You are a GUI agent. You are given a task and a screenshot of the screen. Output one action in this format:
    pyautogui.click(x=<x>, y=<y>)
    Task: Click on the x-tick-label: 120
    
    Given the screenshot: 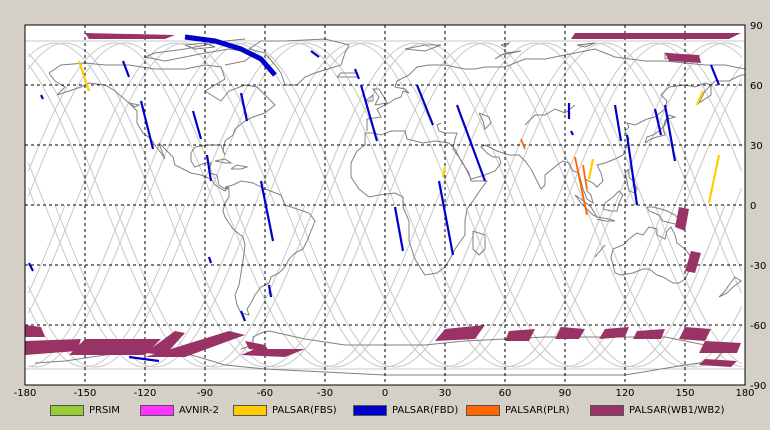 What is the action you would take?
    pyautogui.click(x=624, y=393)
    